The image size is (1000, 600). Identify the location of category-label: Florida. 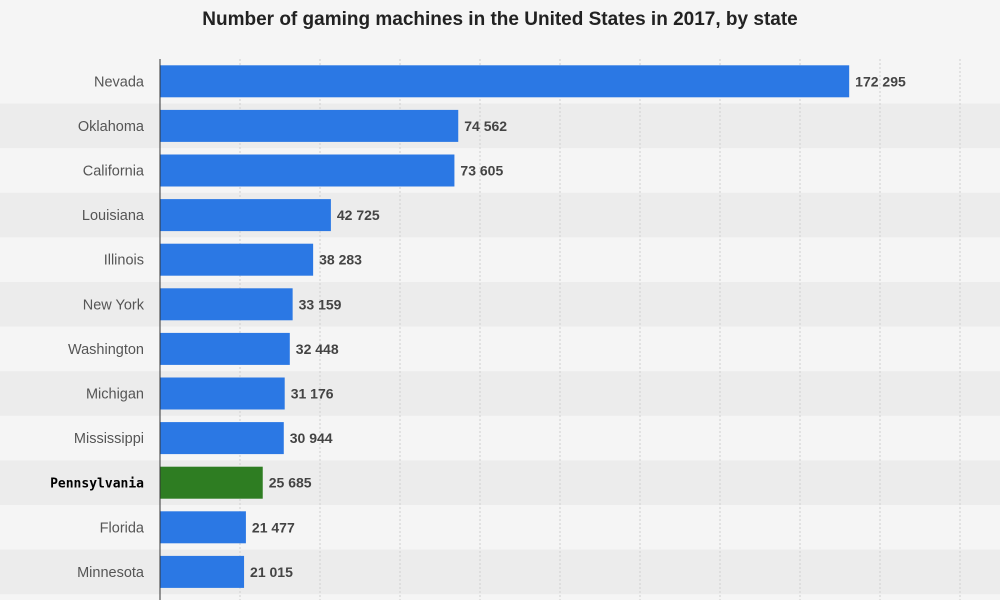
(122, 528).